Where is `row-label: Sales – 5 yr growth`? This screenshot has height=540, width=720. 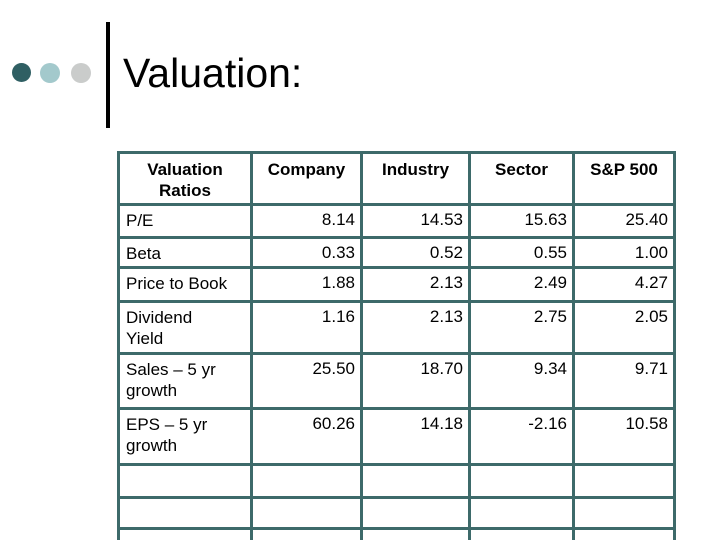 row-label: Sales – 5 yr growth is located at coordinates (185, 381).